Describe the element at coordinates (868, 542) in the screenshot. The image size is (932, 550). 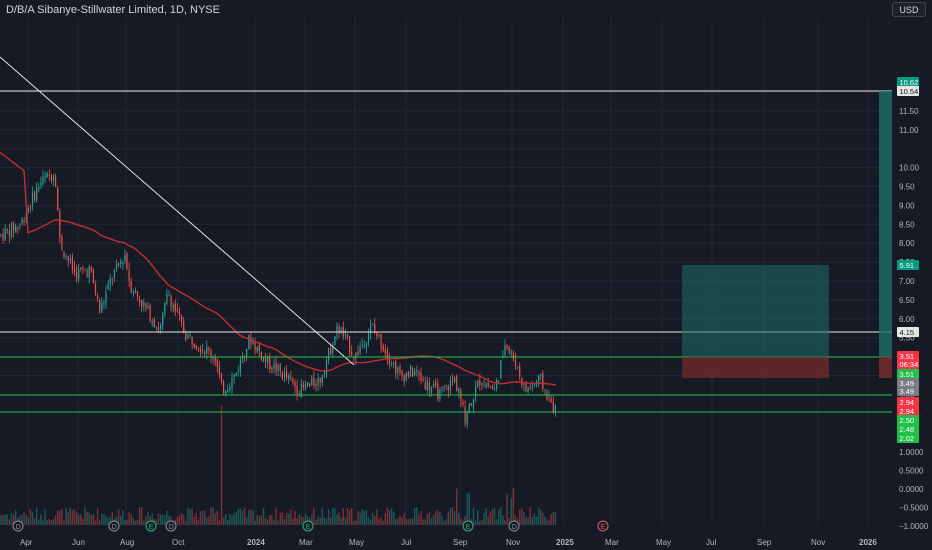
I see `time-axis-label: 2026` at that location.